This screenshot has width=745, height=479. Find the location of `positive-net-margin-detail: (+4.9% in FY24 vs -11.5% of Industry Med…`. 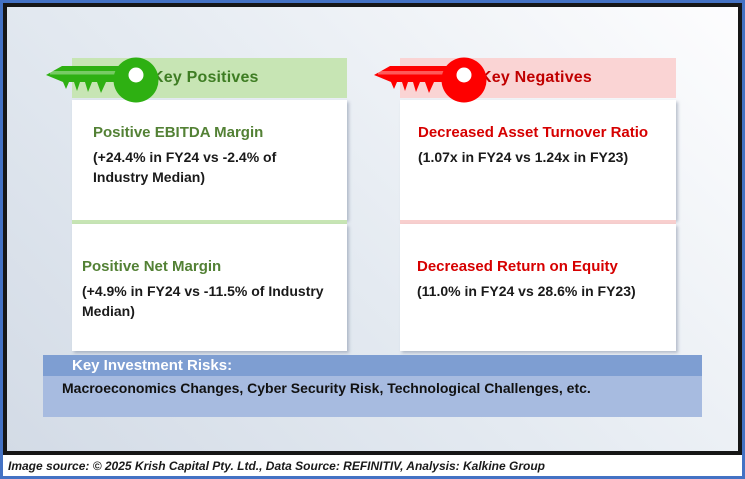

positive-net-margin-detail: (+4.9% in FY24 vs -11.5% of Industry Med… is located at coordinates (203, 301).